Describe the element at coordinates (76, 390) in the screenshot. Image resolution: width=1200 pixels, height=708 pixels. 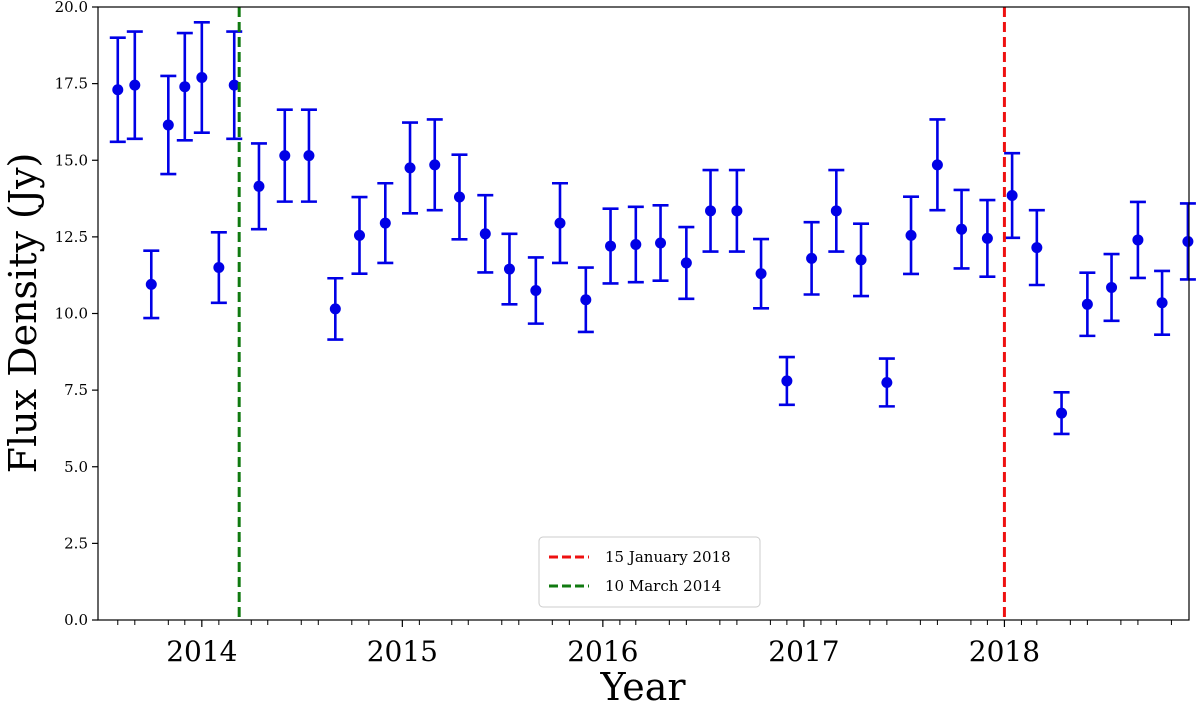
I see `y-tick-label: 7.5` at that location.